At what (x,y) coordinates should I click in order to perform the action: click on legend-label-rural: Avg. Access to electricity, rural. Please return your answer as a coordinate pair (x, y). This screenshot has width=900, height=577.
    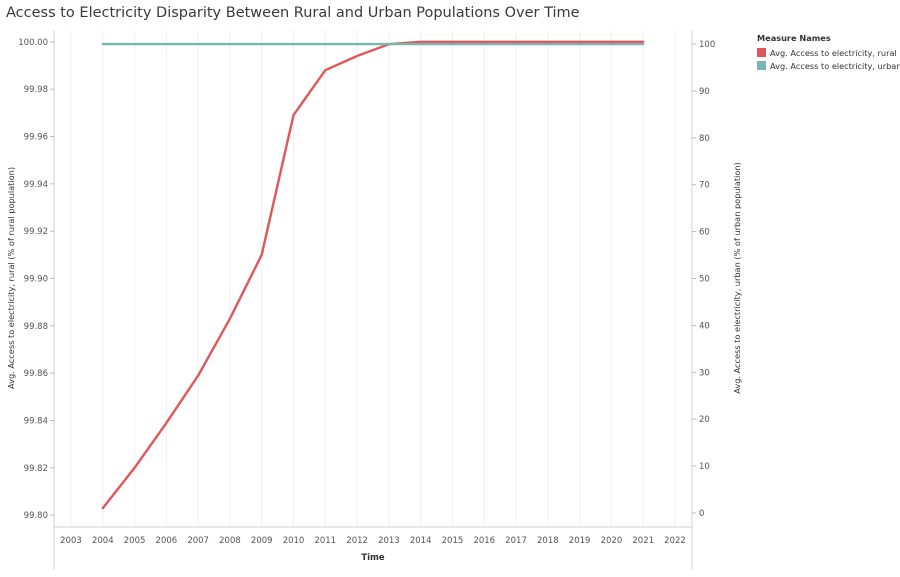
    Looking at the image, I should click on (833, 52).